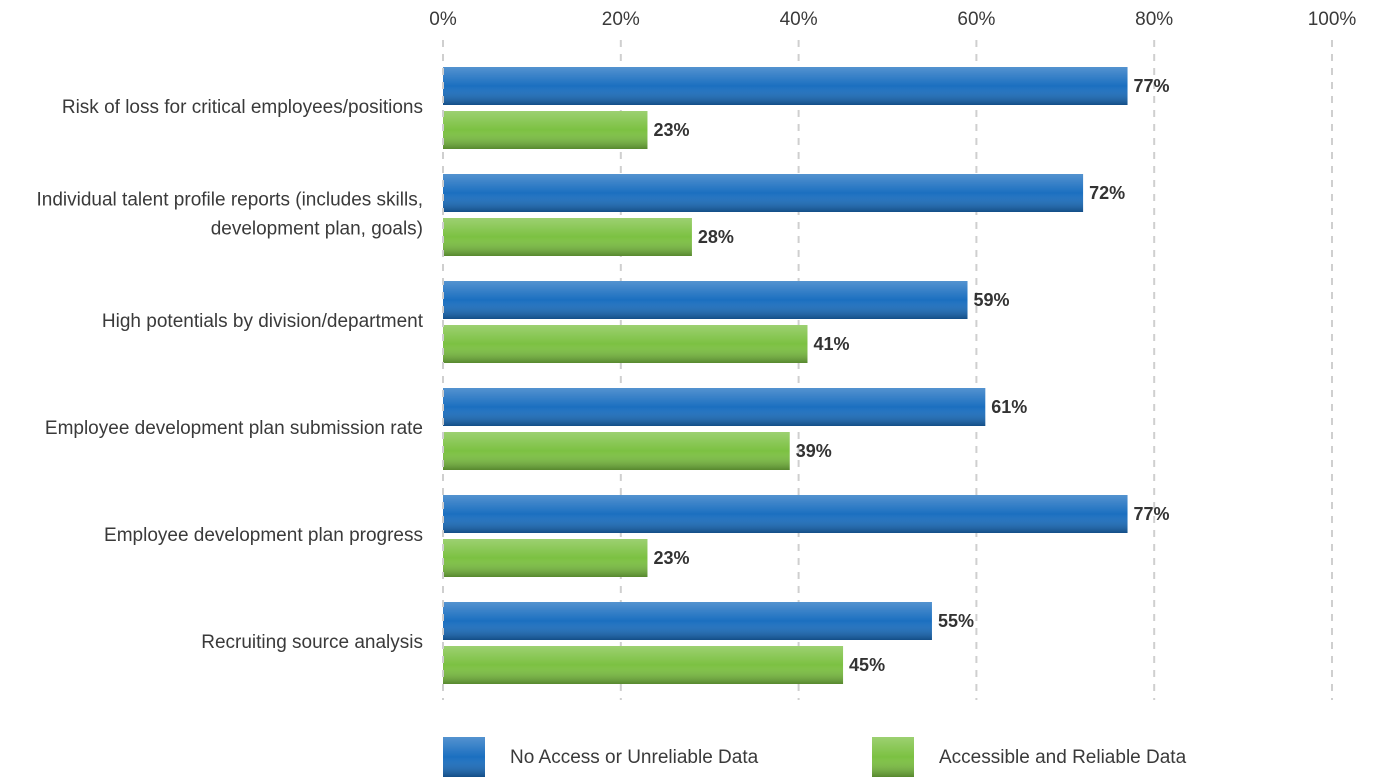  I want to click on x-tick-label: 60%, so click(976, 19).